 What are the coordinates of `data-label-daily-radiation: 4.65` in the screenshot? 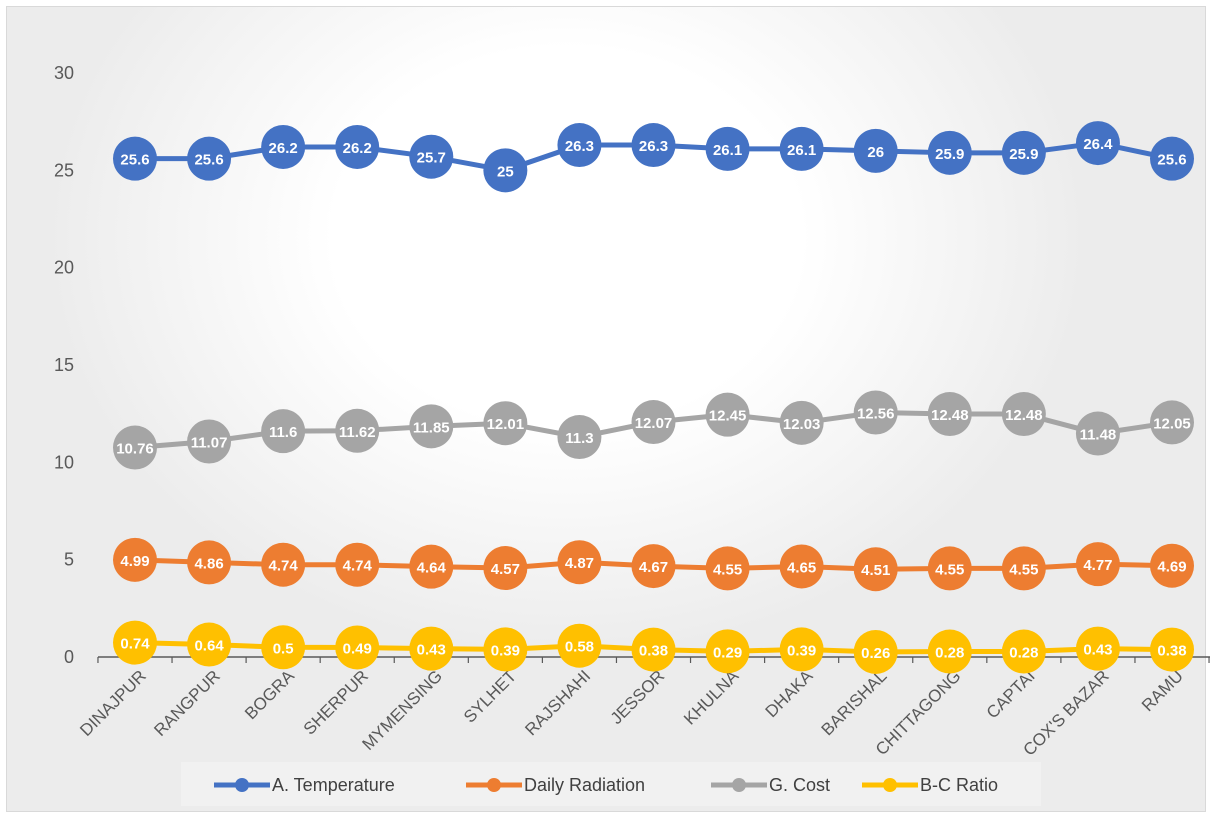 It's located at (801, 567).